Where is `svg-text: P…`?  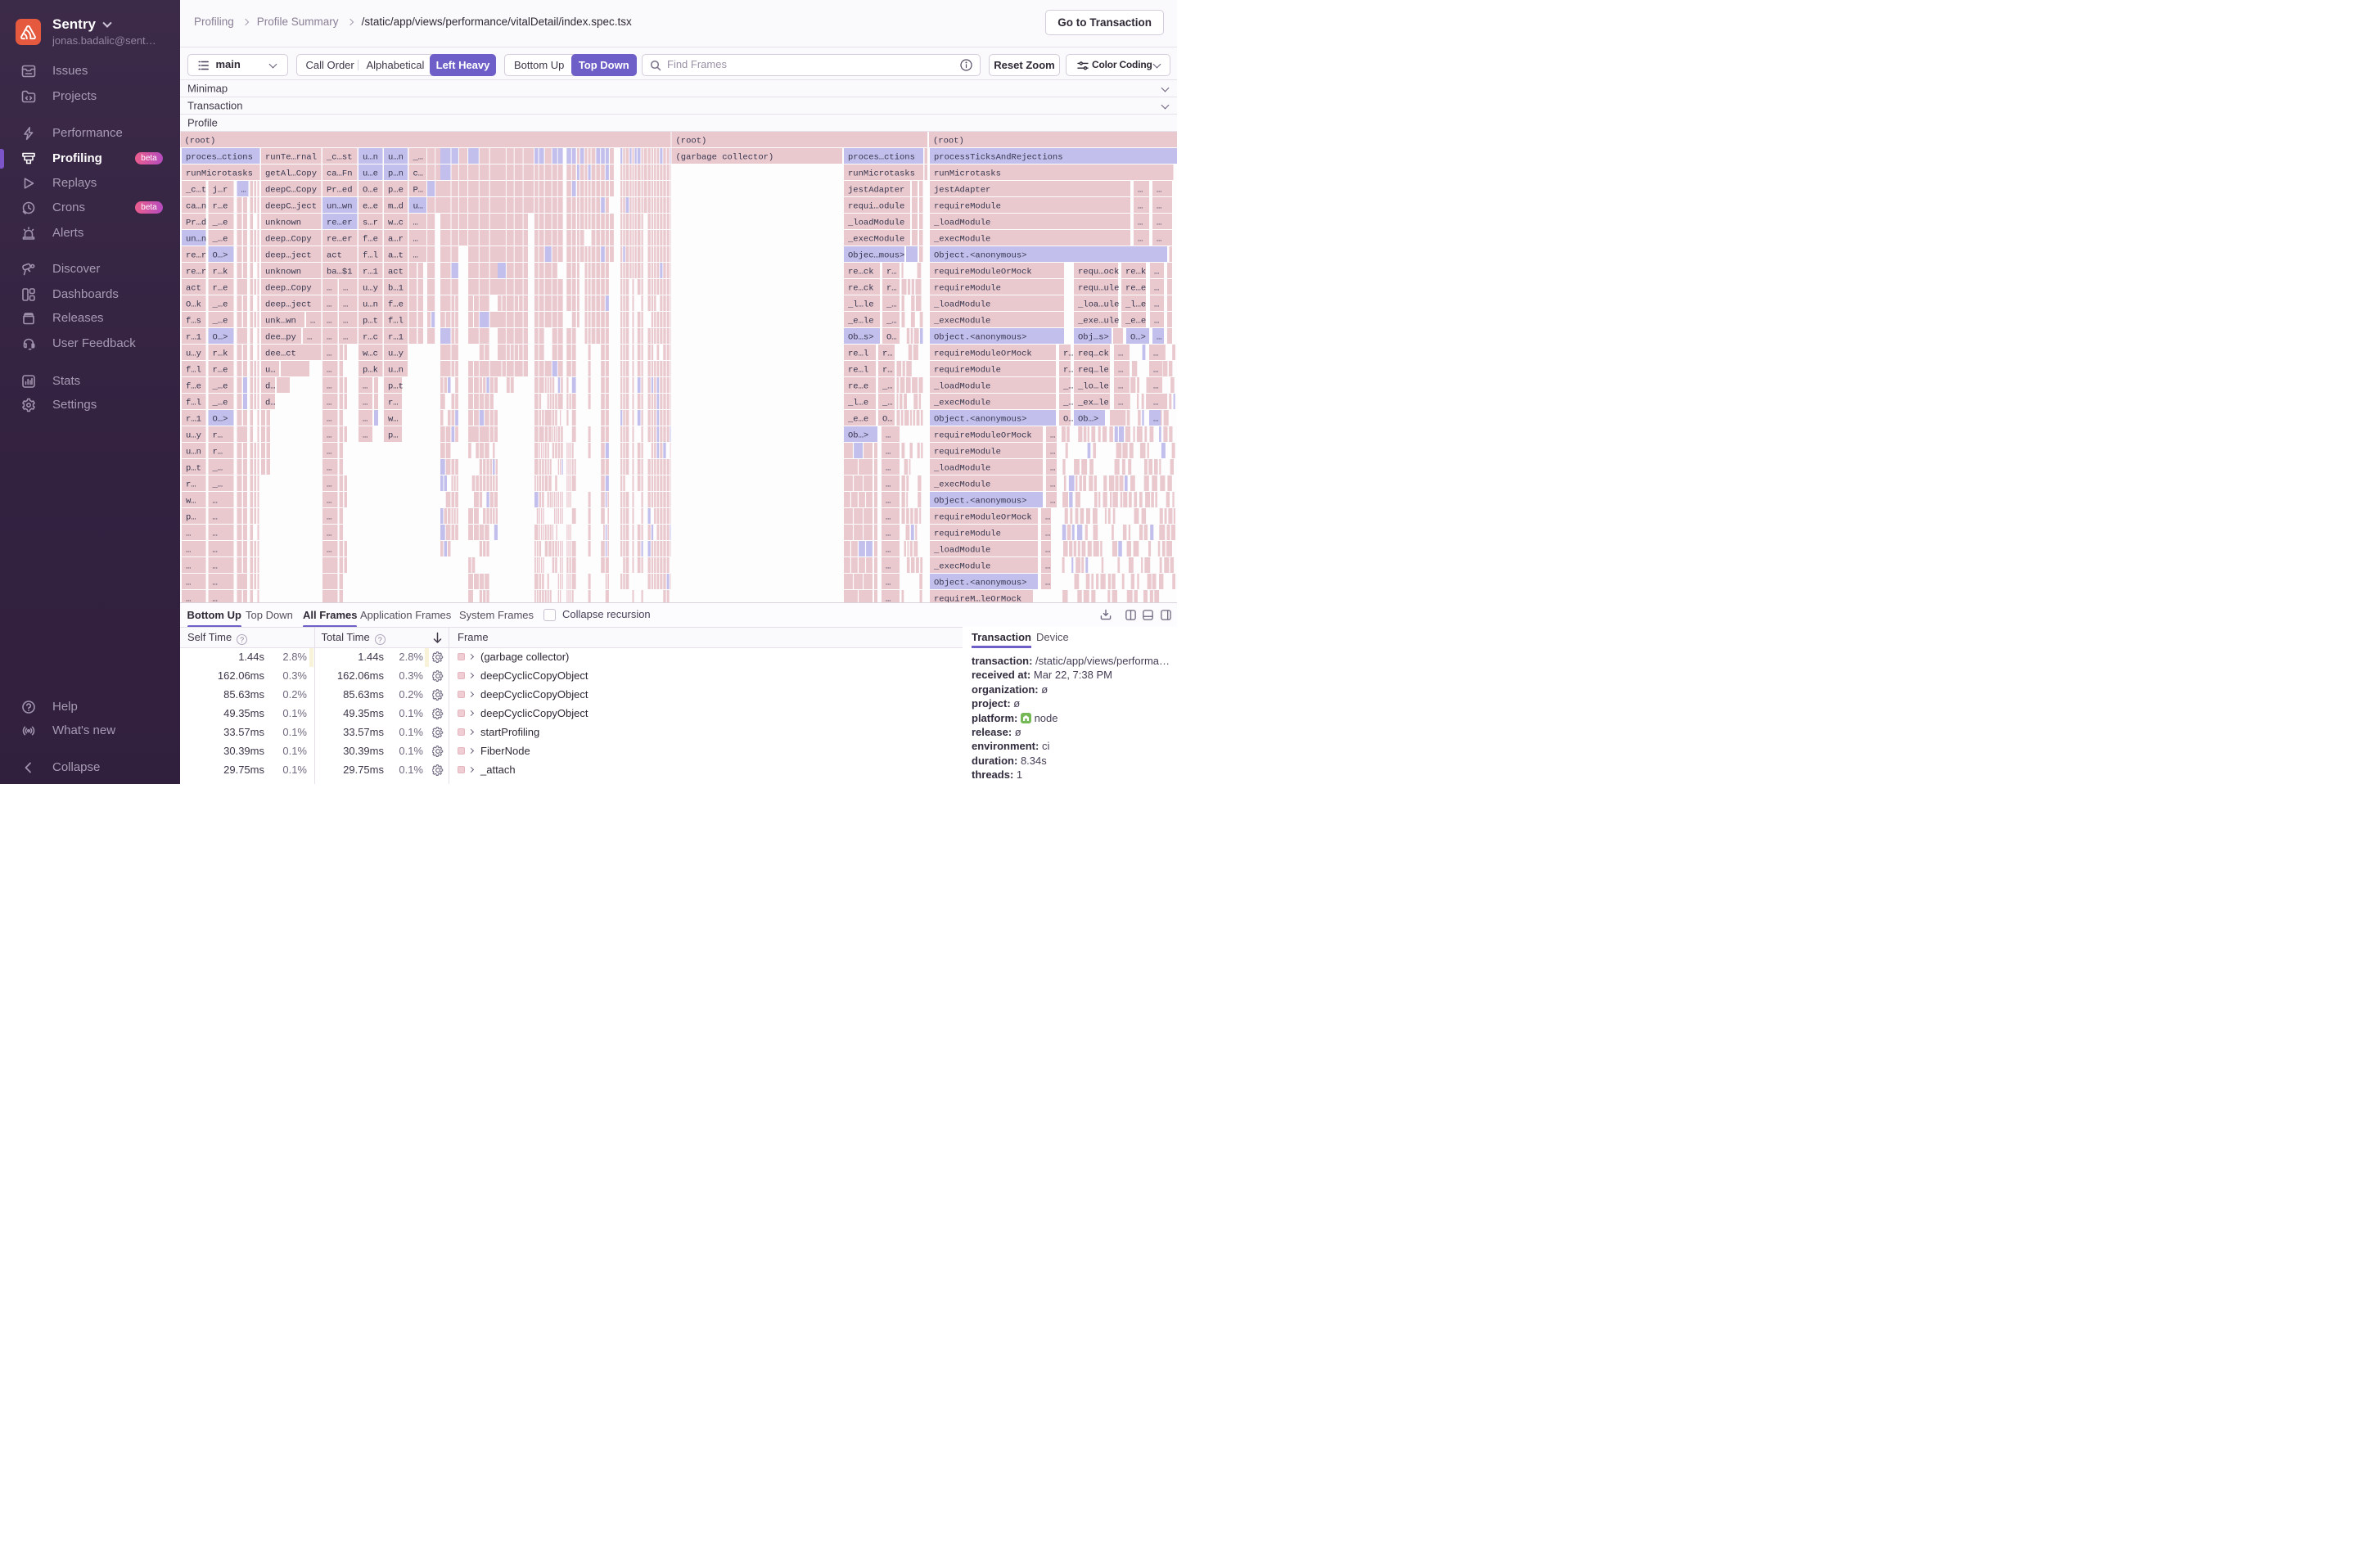 svg-text: P… is located at coordinates (418, 190).